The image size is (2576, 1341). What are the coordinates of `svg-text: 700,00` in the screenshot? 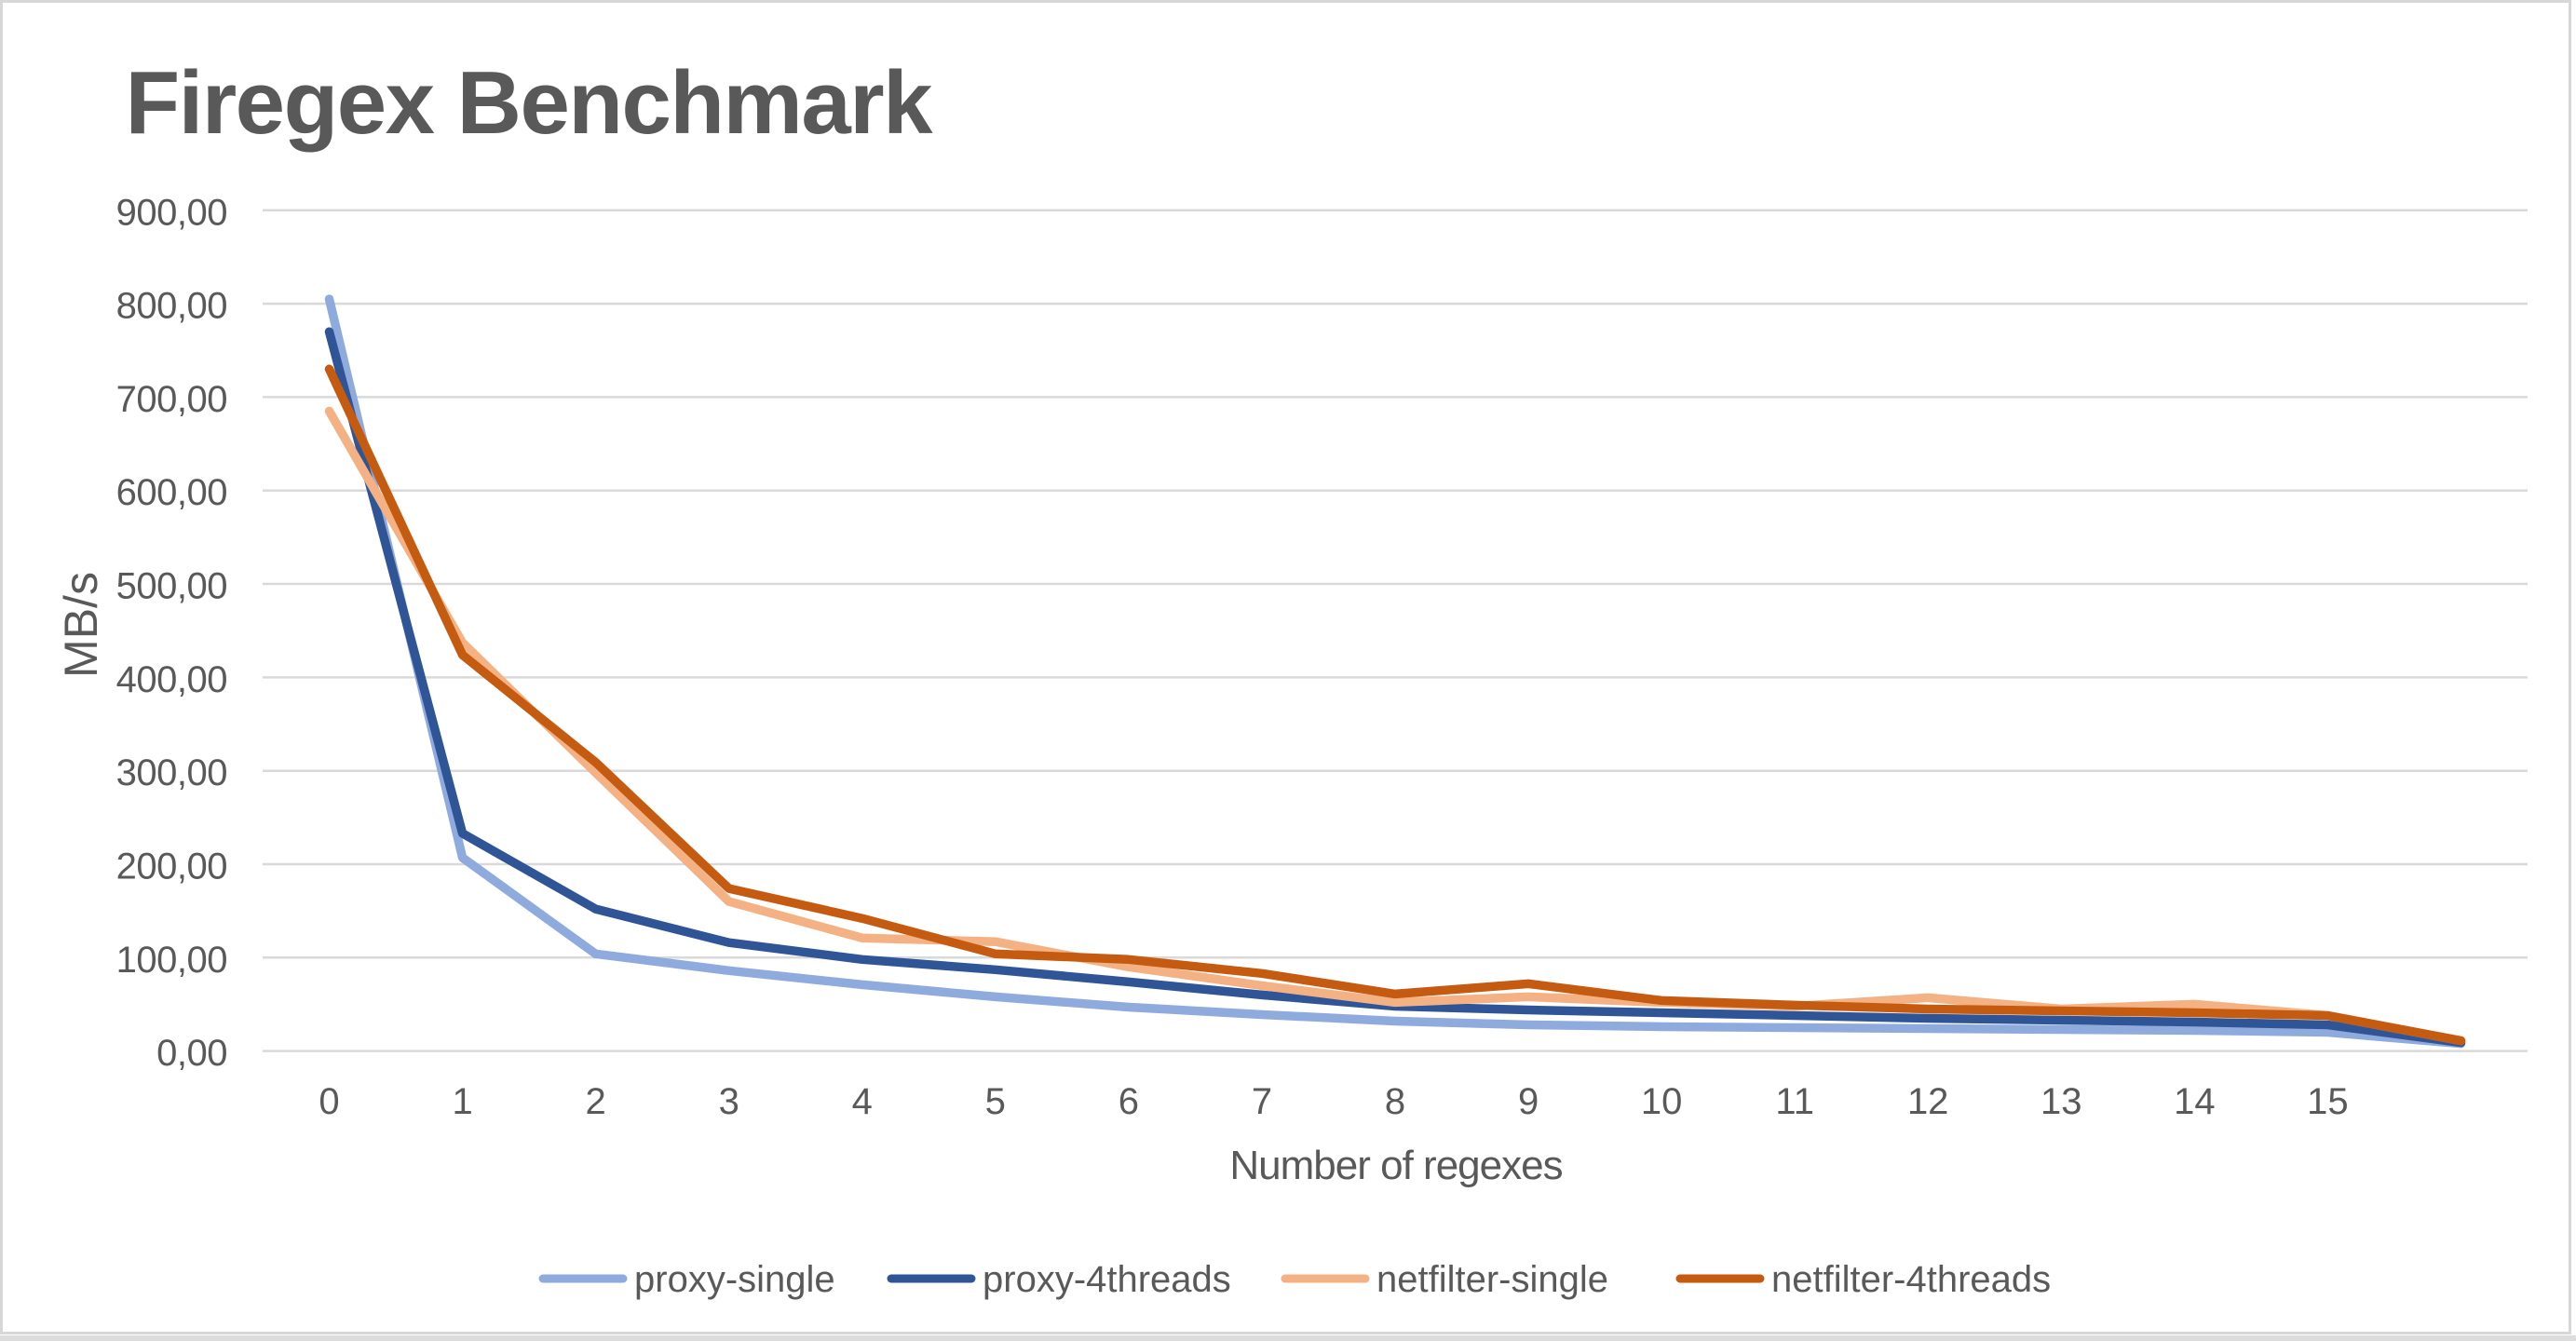 It's located at (171, 399).